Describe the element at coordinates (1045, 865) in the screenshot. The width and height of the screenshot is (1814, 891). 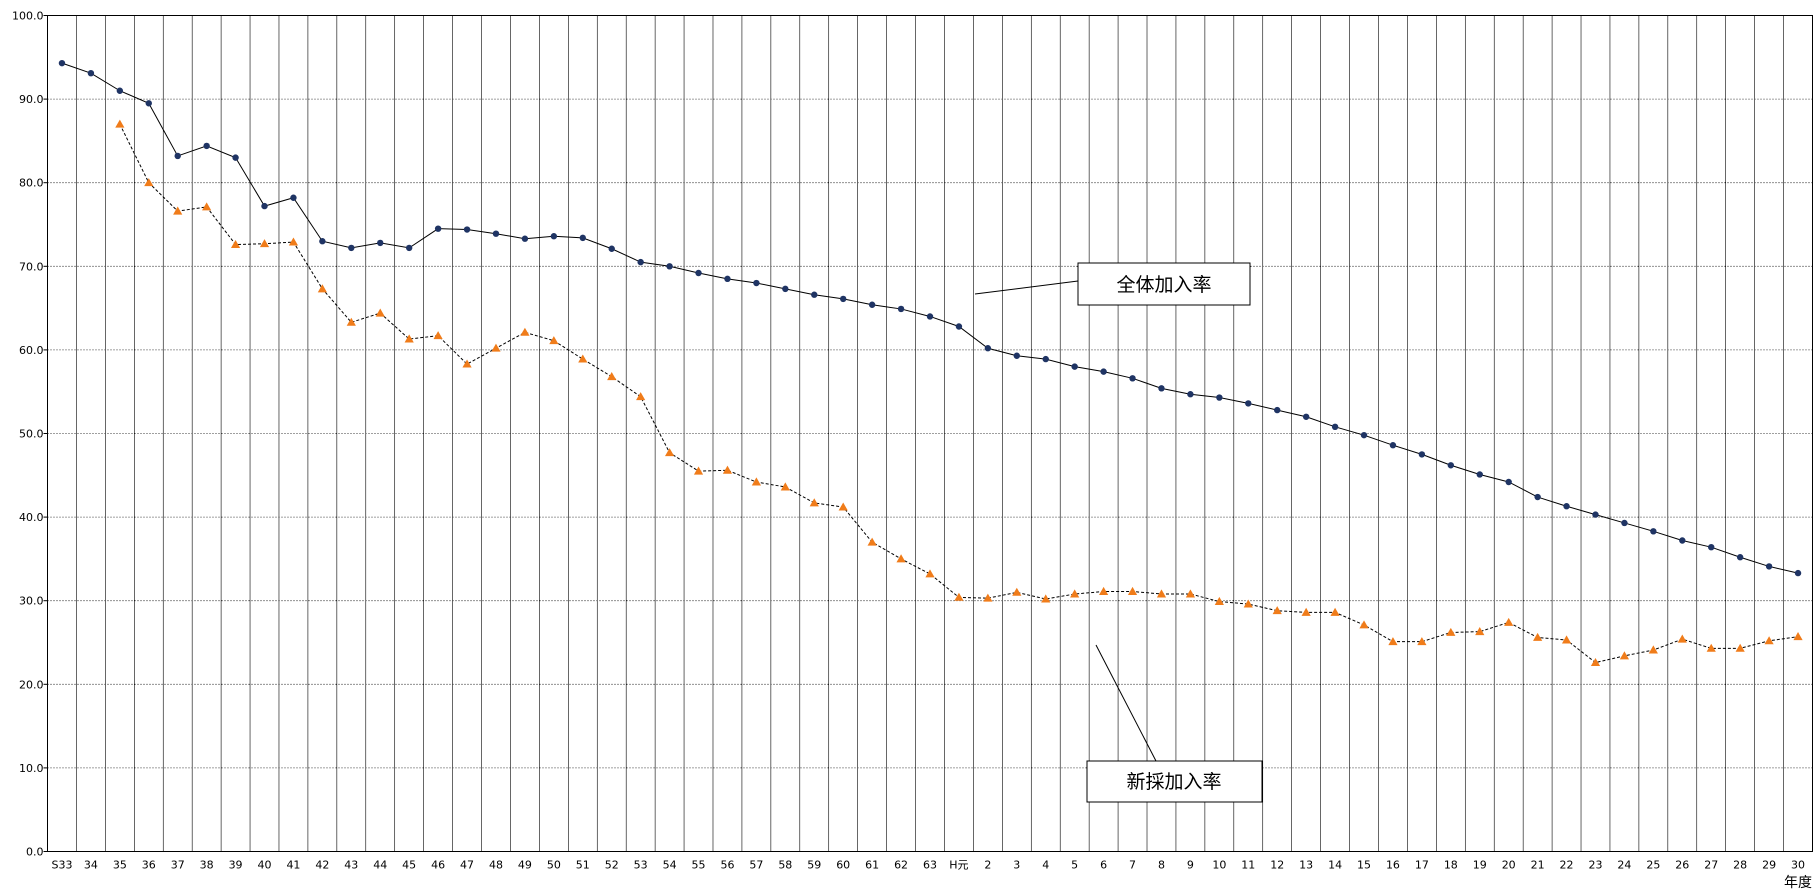
I see `x-tick-label: 4` at that location.